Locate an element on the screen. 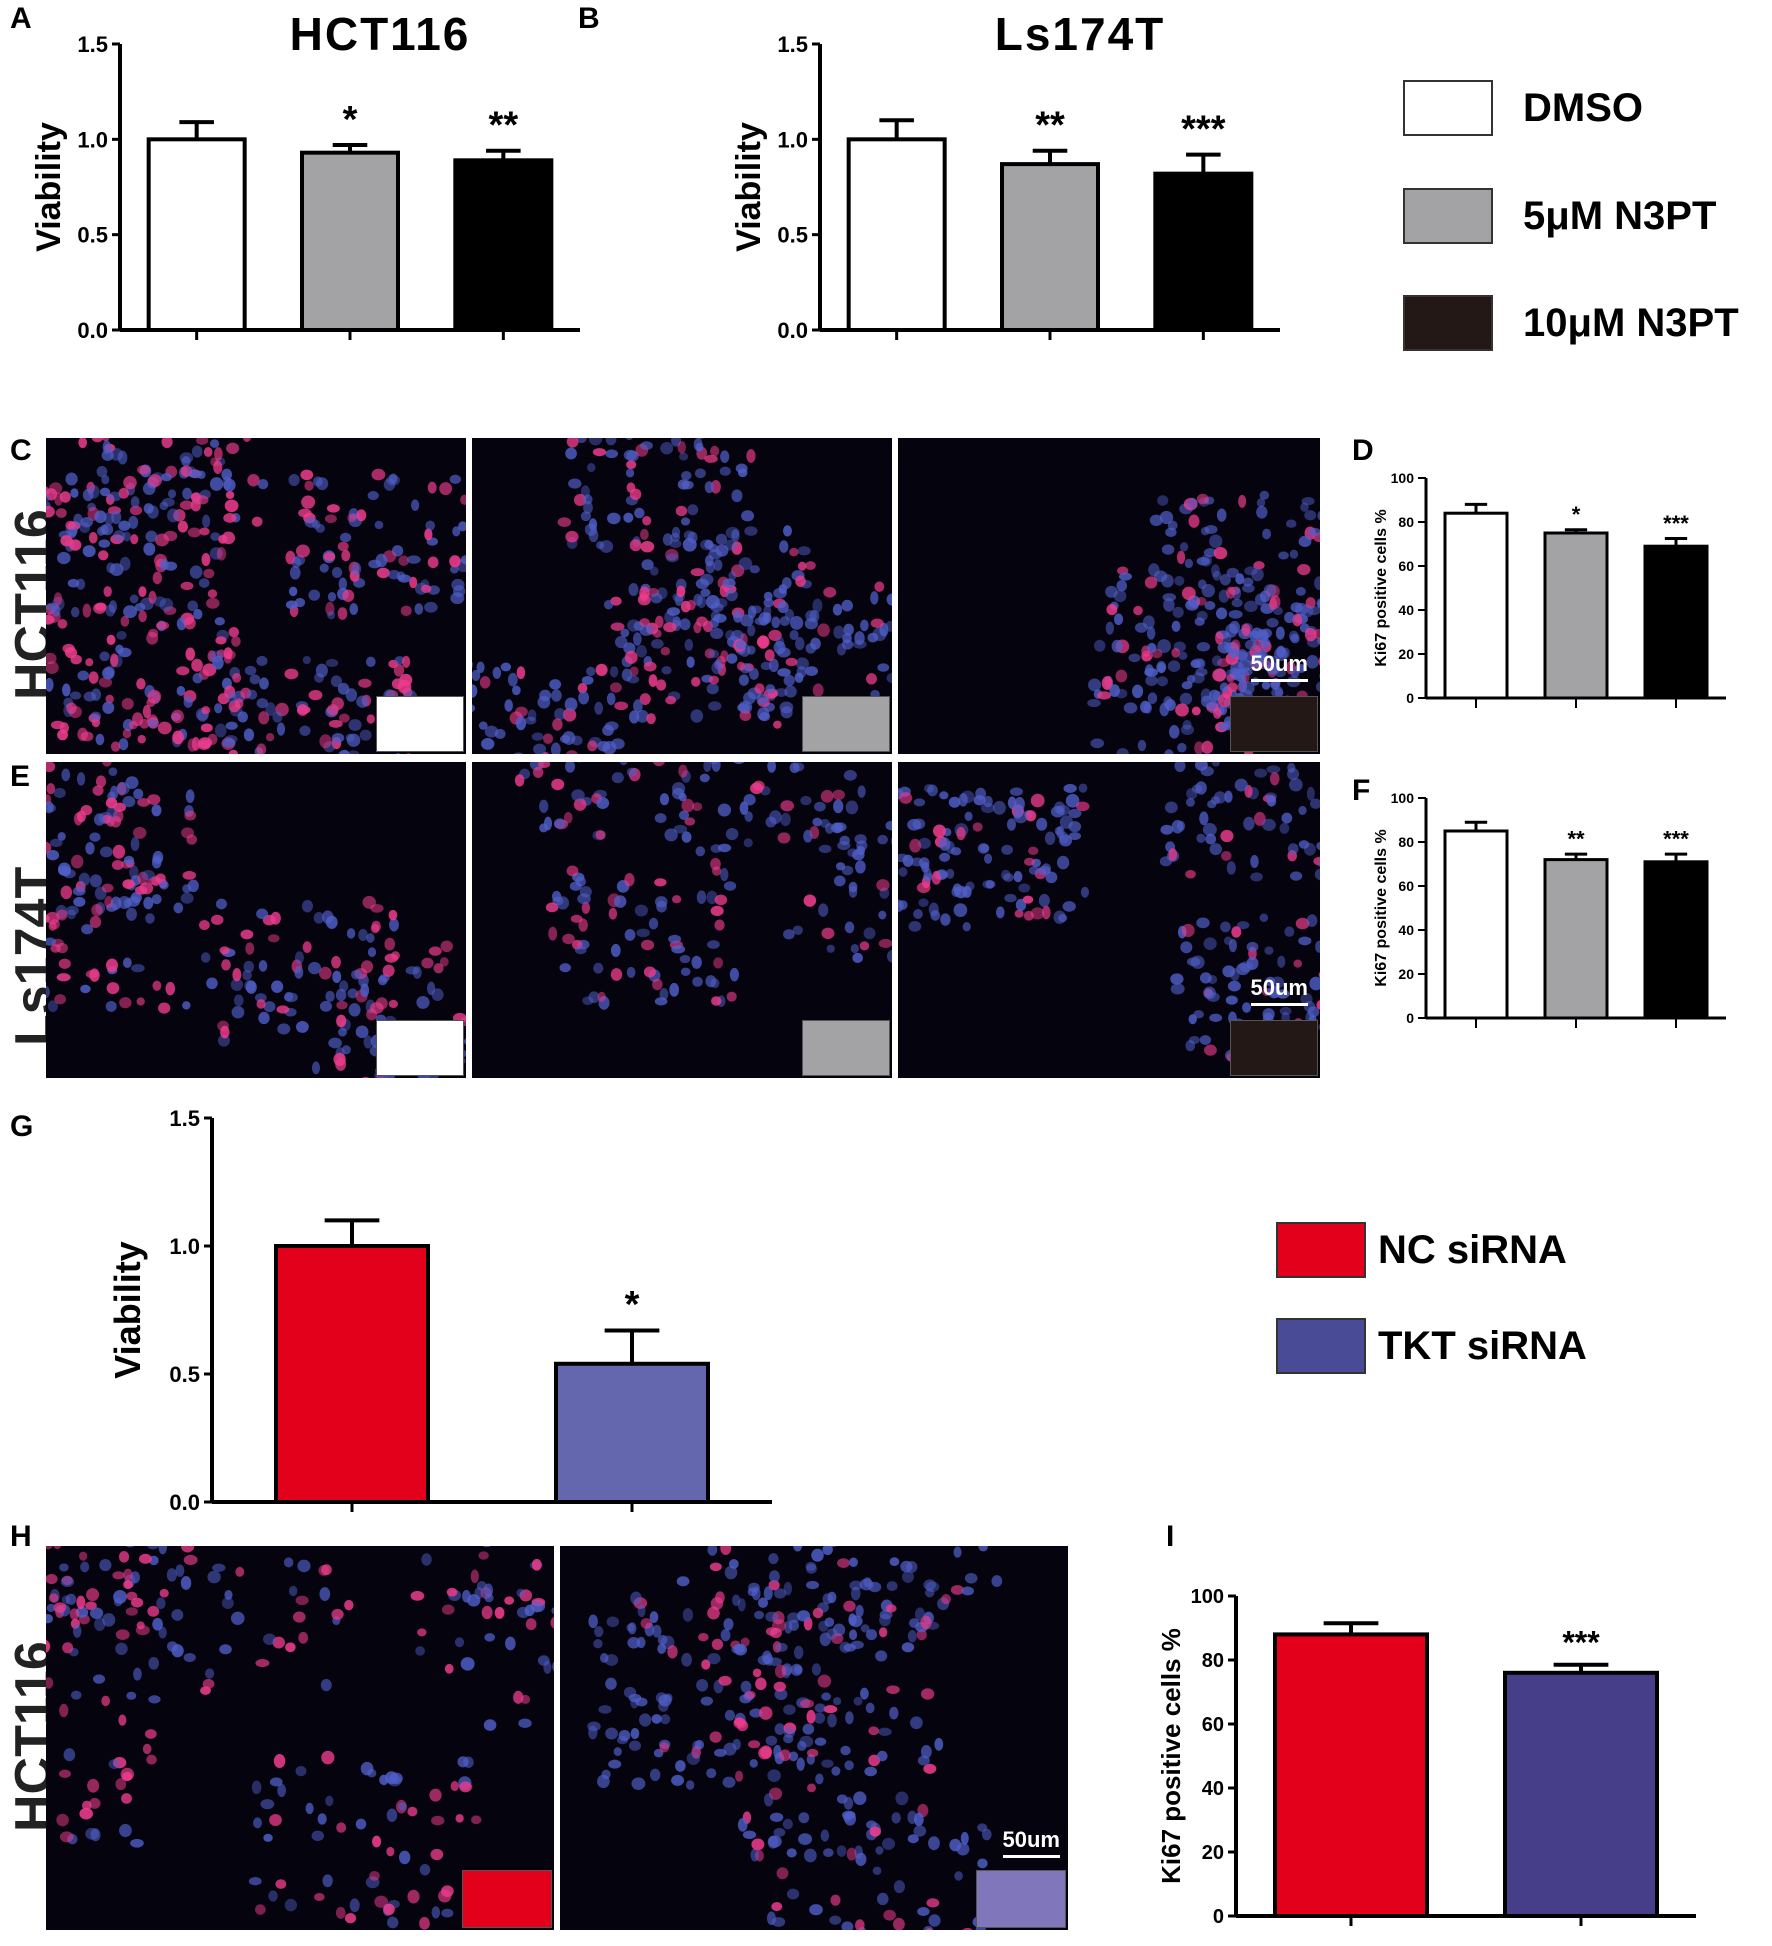 The image size is (1772, 1946). chart-b-y-tick-label: 1.5 is located at coordinates (792, 44).